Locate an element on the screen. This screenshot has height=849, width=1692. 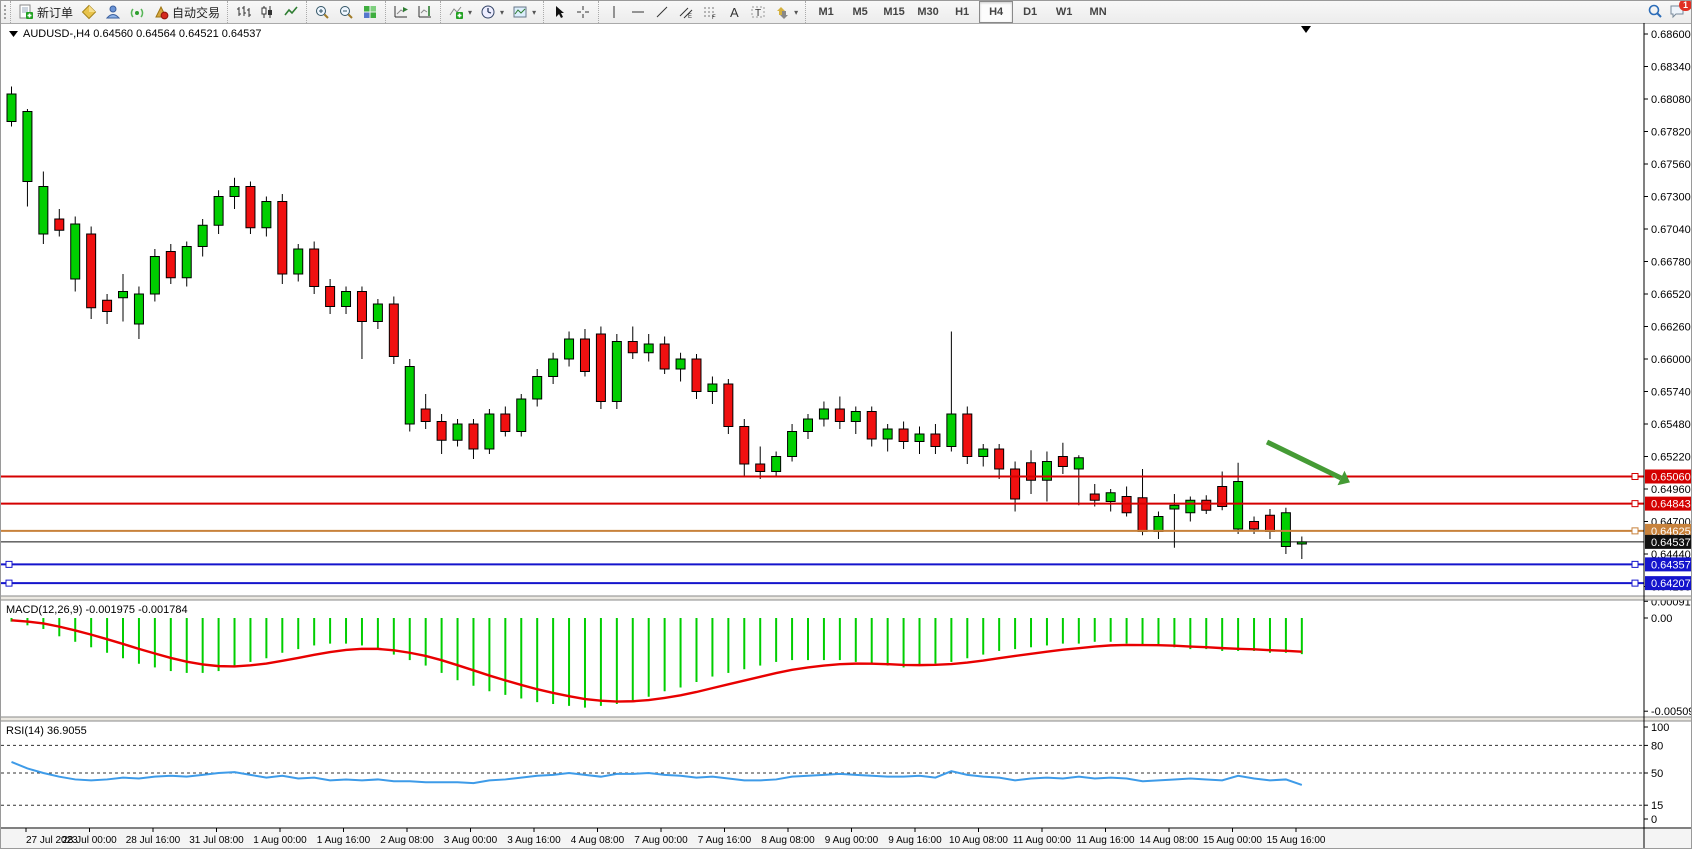
templates-icon is located at coordinates (520, 12).